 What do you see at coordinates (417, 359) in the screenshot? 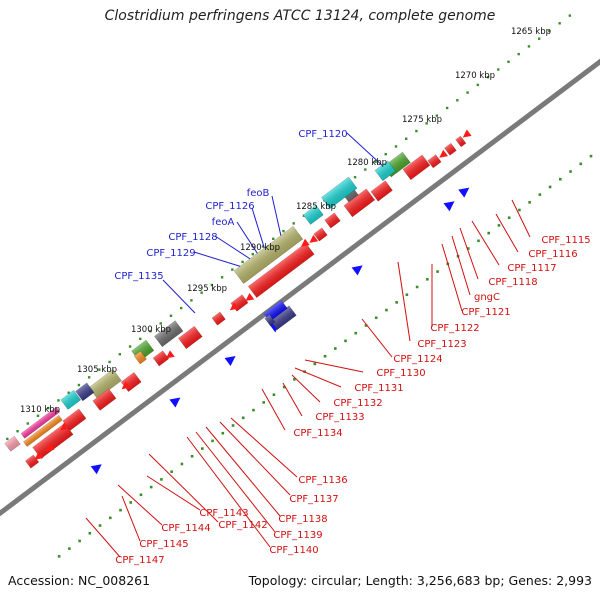
I see `reverse-gene-label: CPF_1124` at bounding box center [417, 359].